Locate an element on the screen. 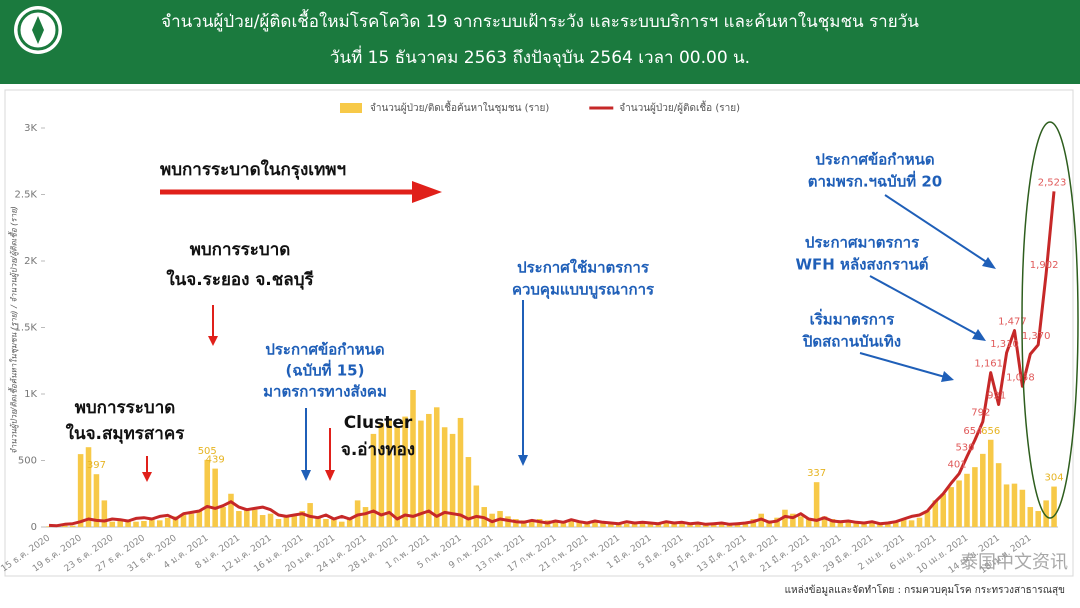 The width and height of the screenshot is (1080, 608). header-band is located at coordinates (540, 42).